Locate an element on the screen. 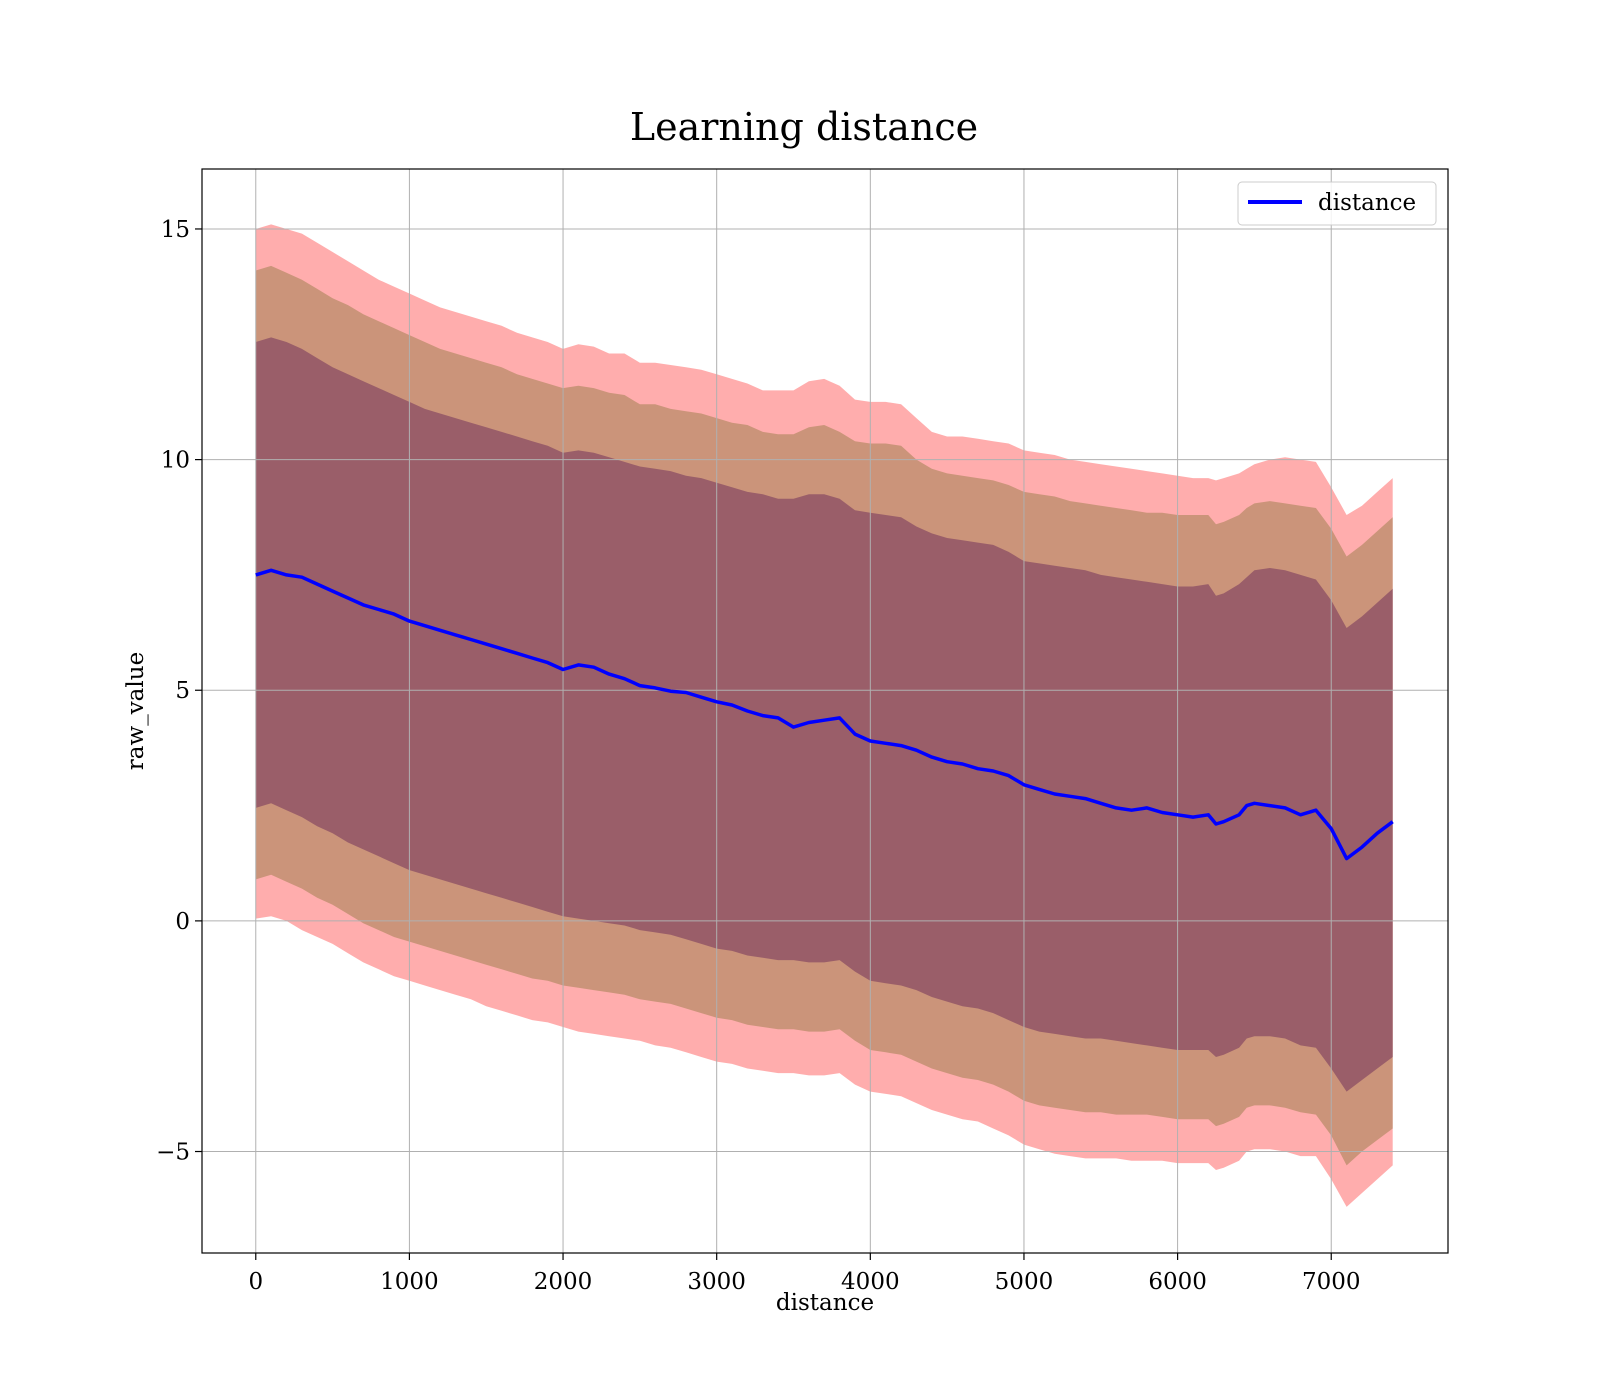 The image size is (1600, 1400). legend: distance is located at coordinates (1337, 203).